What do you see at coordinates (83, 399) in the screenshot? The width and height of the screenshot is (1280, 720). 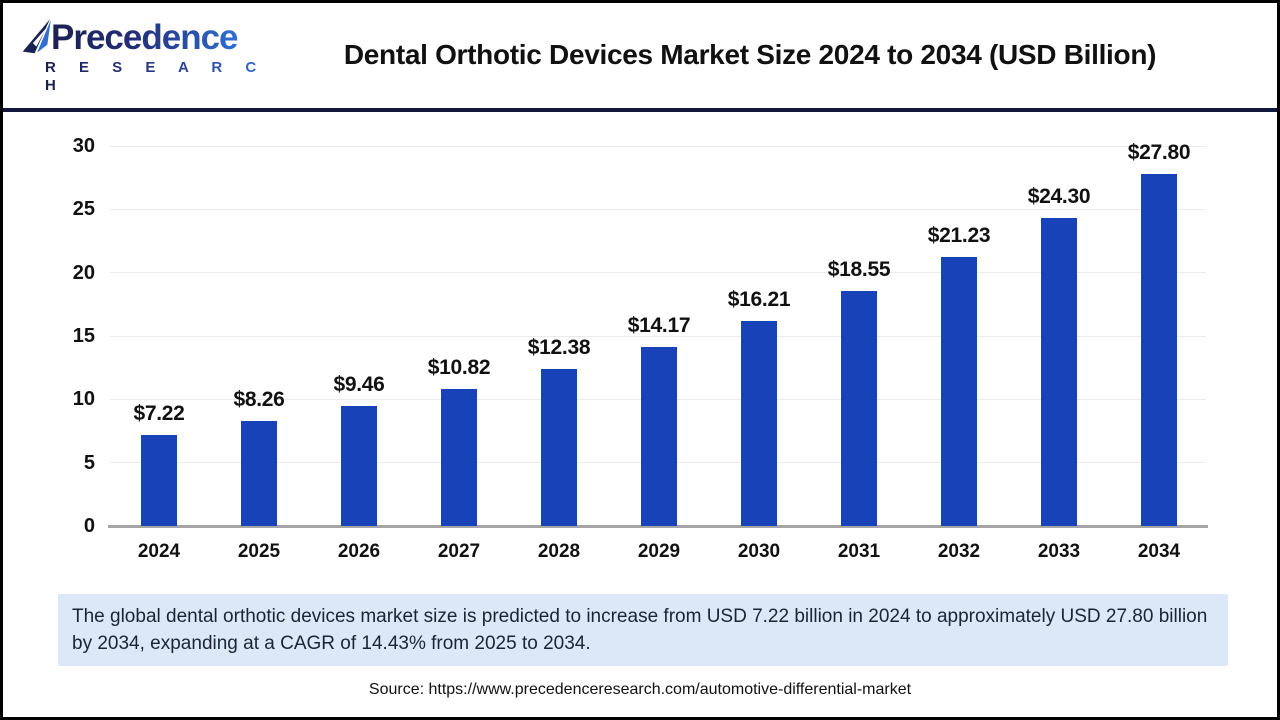 I see `y-axis-tick-10: 10` at bounding box center [83, 399].